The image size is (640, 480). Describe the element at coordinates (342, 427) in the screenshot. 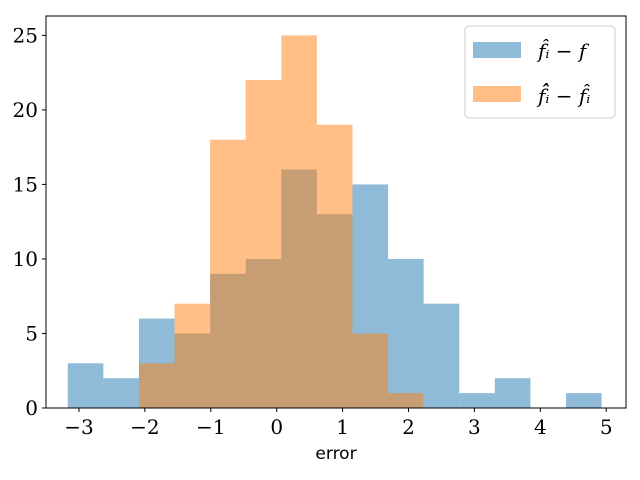

I see `x-tick-label: 1` at that location.